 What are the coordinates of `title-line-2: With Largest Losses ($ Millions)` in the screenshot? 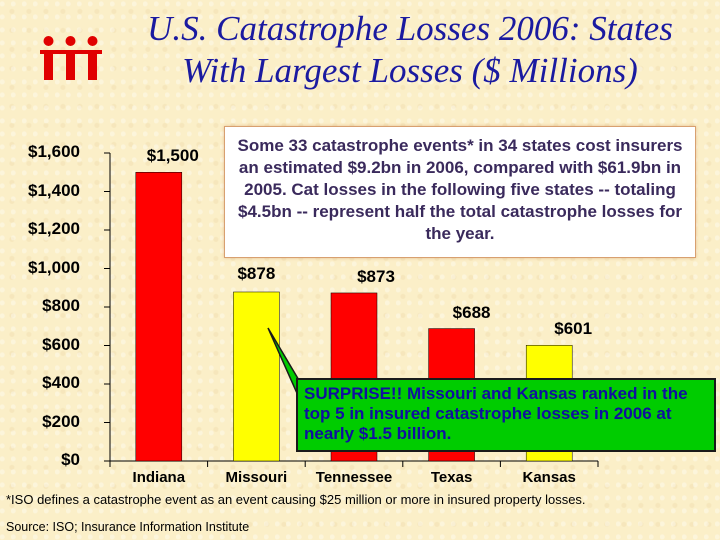 It's located at (410, 70).